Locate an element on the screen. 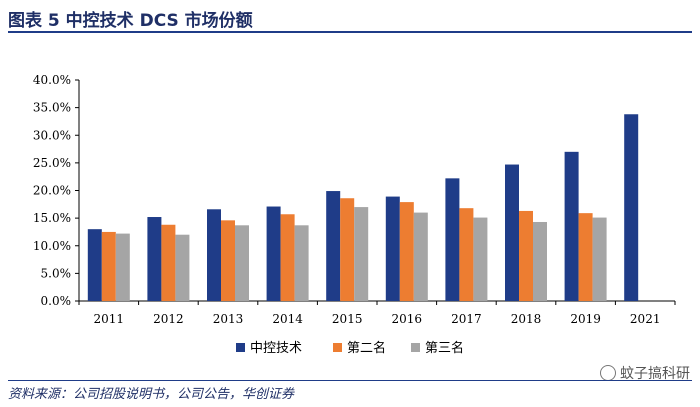 The image size is (700, 407). x-tick-label: 2019 is located at coordinates (585, 319).